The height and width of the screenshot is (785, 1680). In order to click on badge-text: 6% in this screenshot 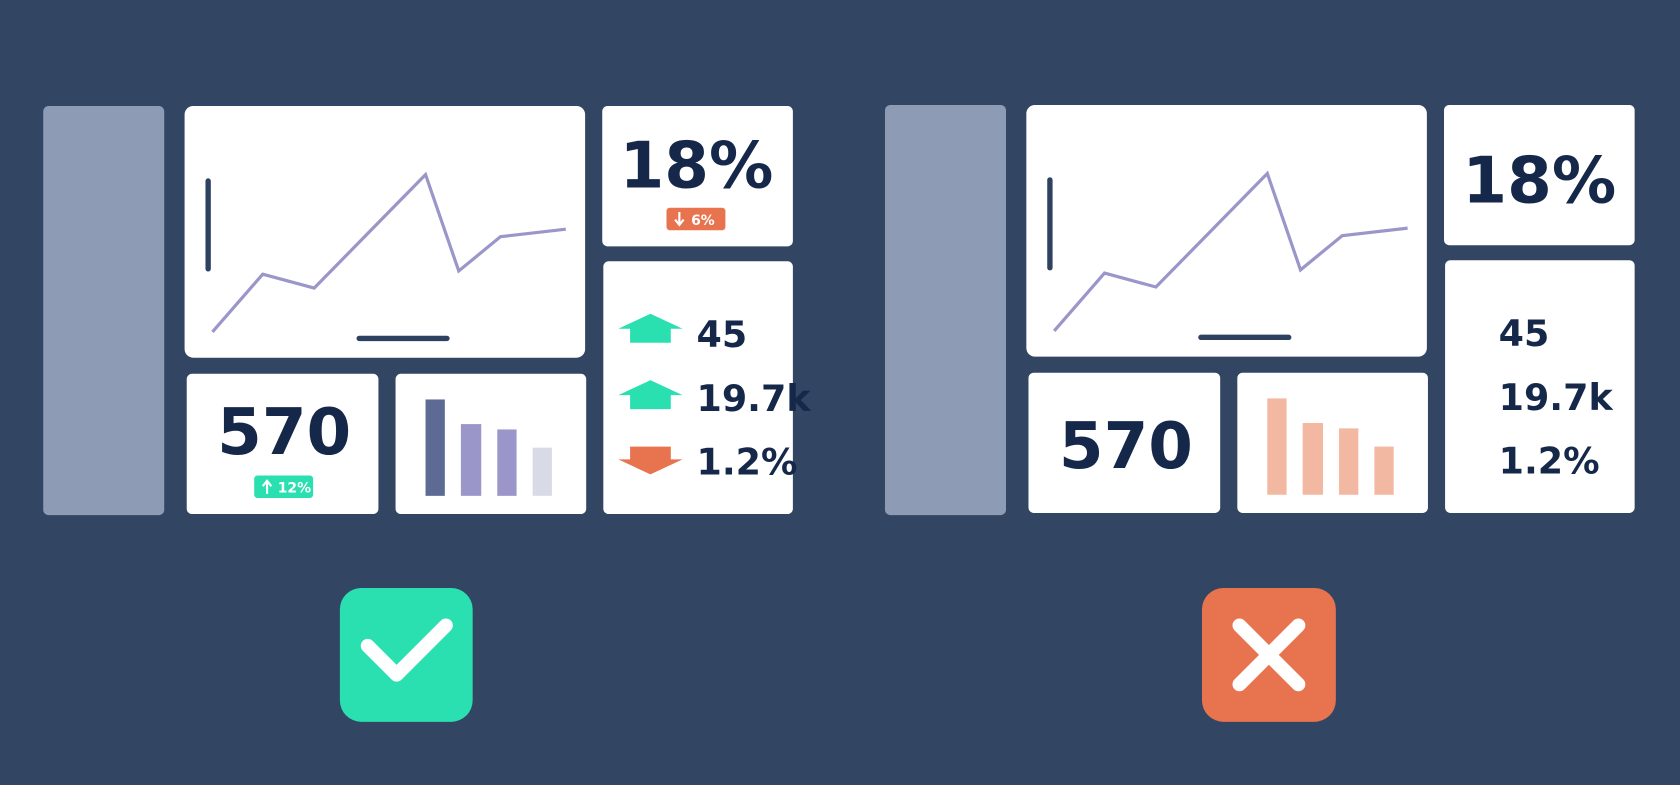, I will do `click(703, 221)`.